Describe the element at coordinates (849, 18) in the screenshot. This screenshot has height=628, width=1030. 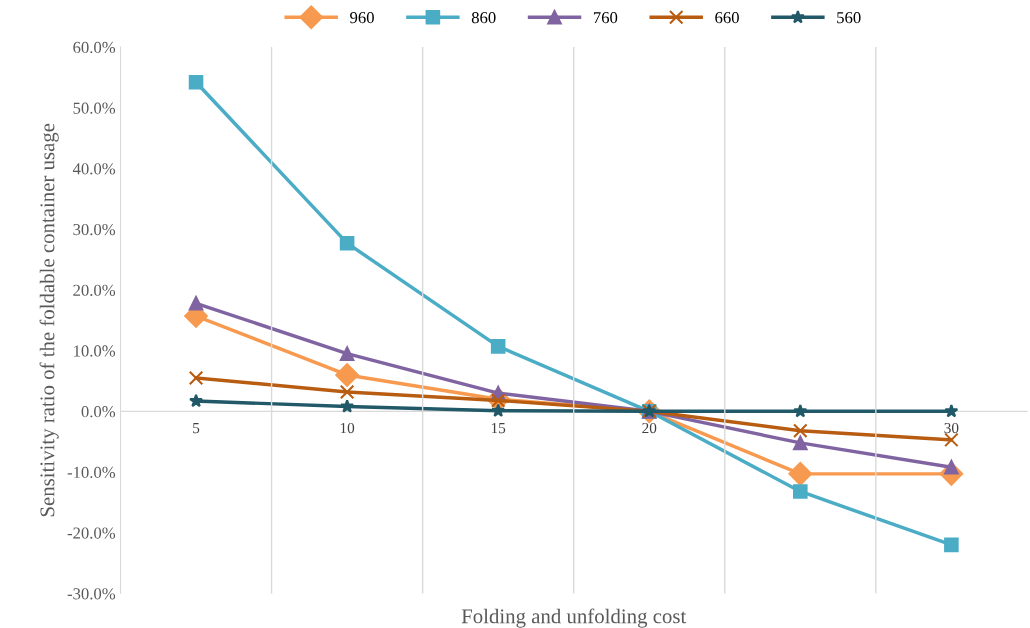
I see `legend-label: 560` at that location.